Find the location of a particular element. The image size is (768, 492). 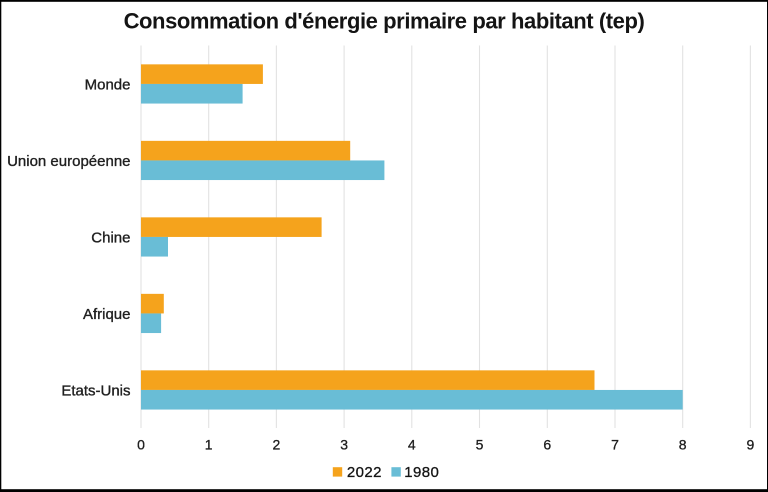

svg-text: 4 is located at coordinates (412, 445).